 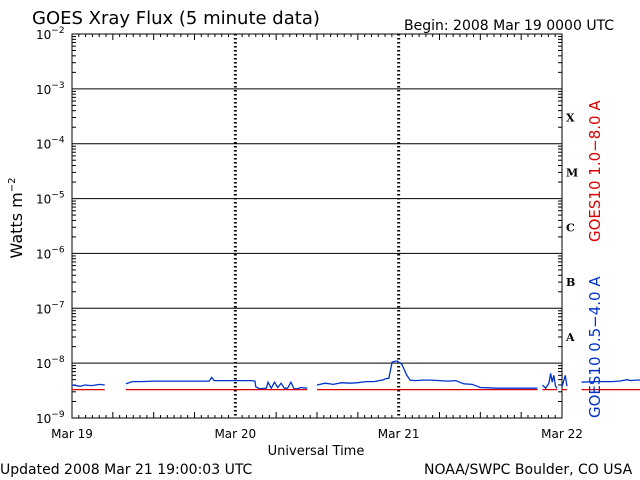 What do you see at coordinates (316, 451) in the screenshot?
I see `x-axis-title: Universal Time` at bounding box center [316, 451].